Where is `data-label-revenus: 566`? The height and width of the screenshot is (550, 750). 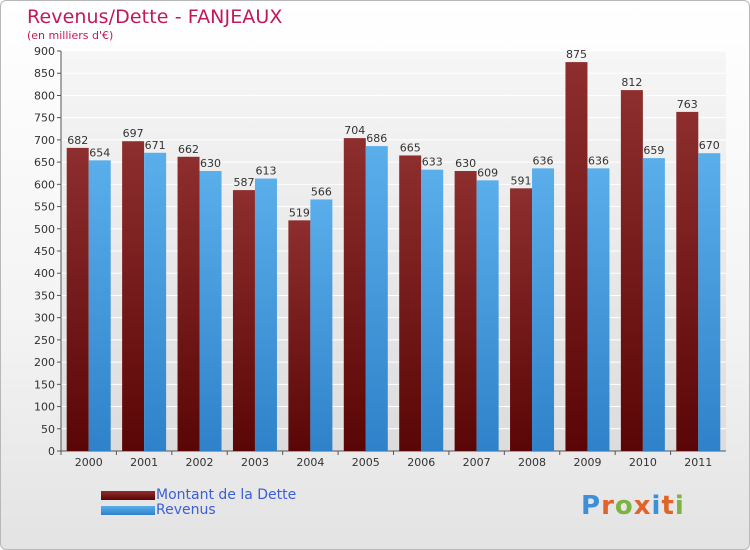 data-label-revenus: 566 is located at coordinates (321, 191).